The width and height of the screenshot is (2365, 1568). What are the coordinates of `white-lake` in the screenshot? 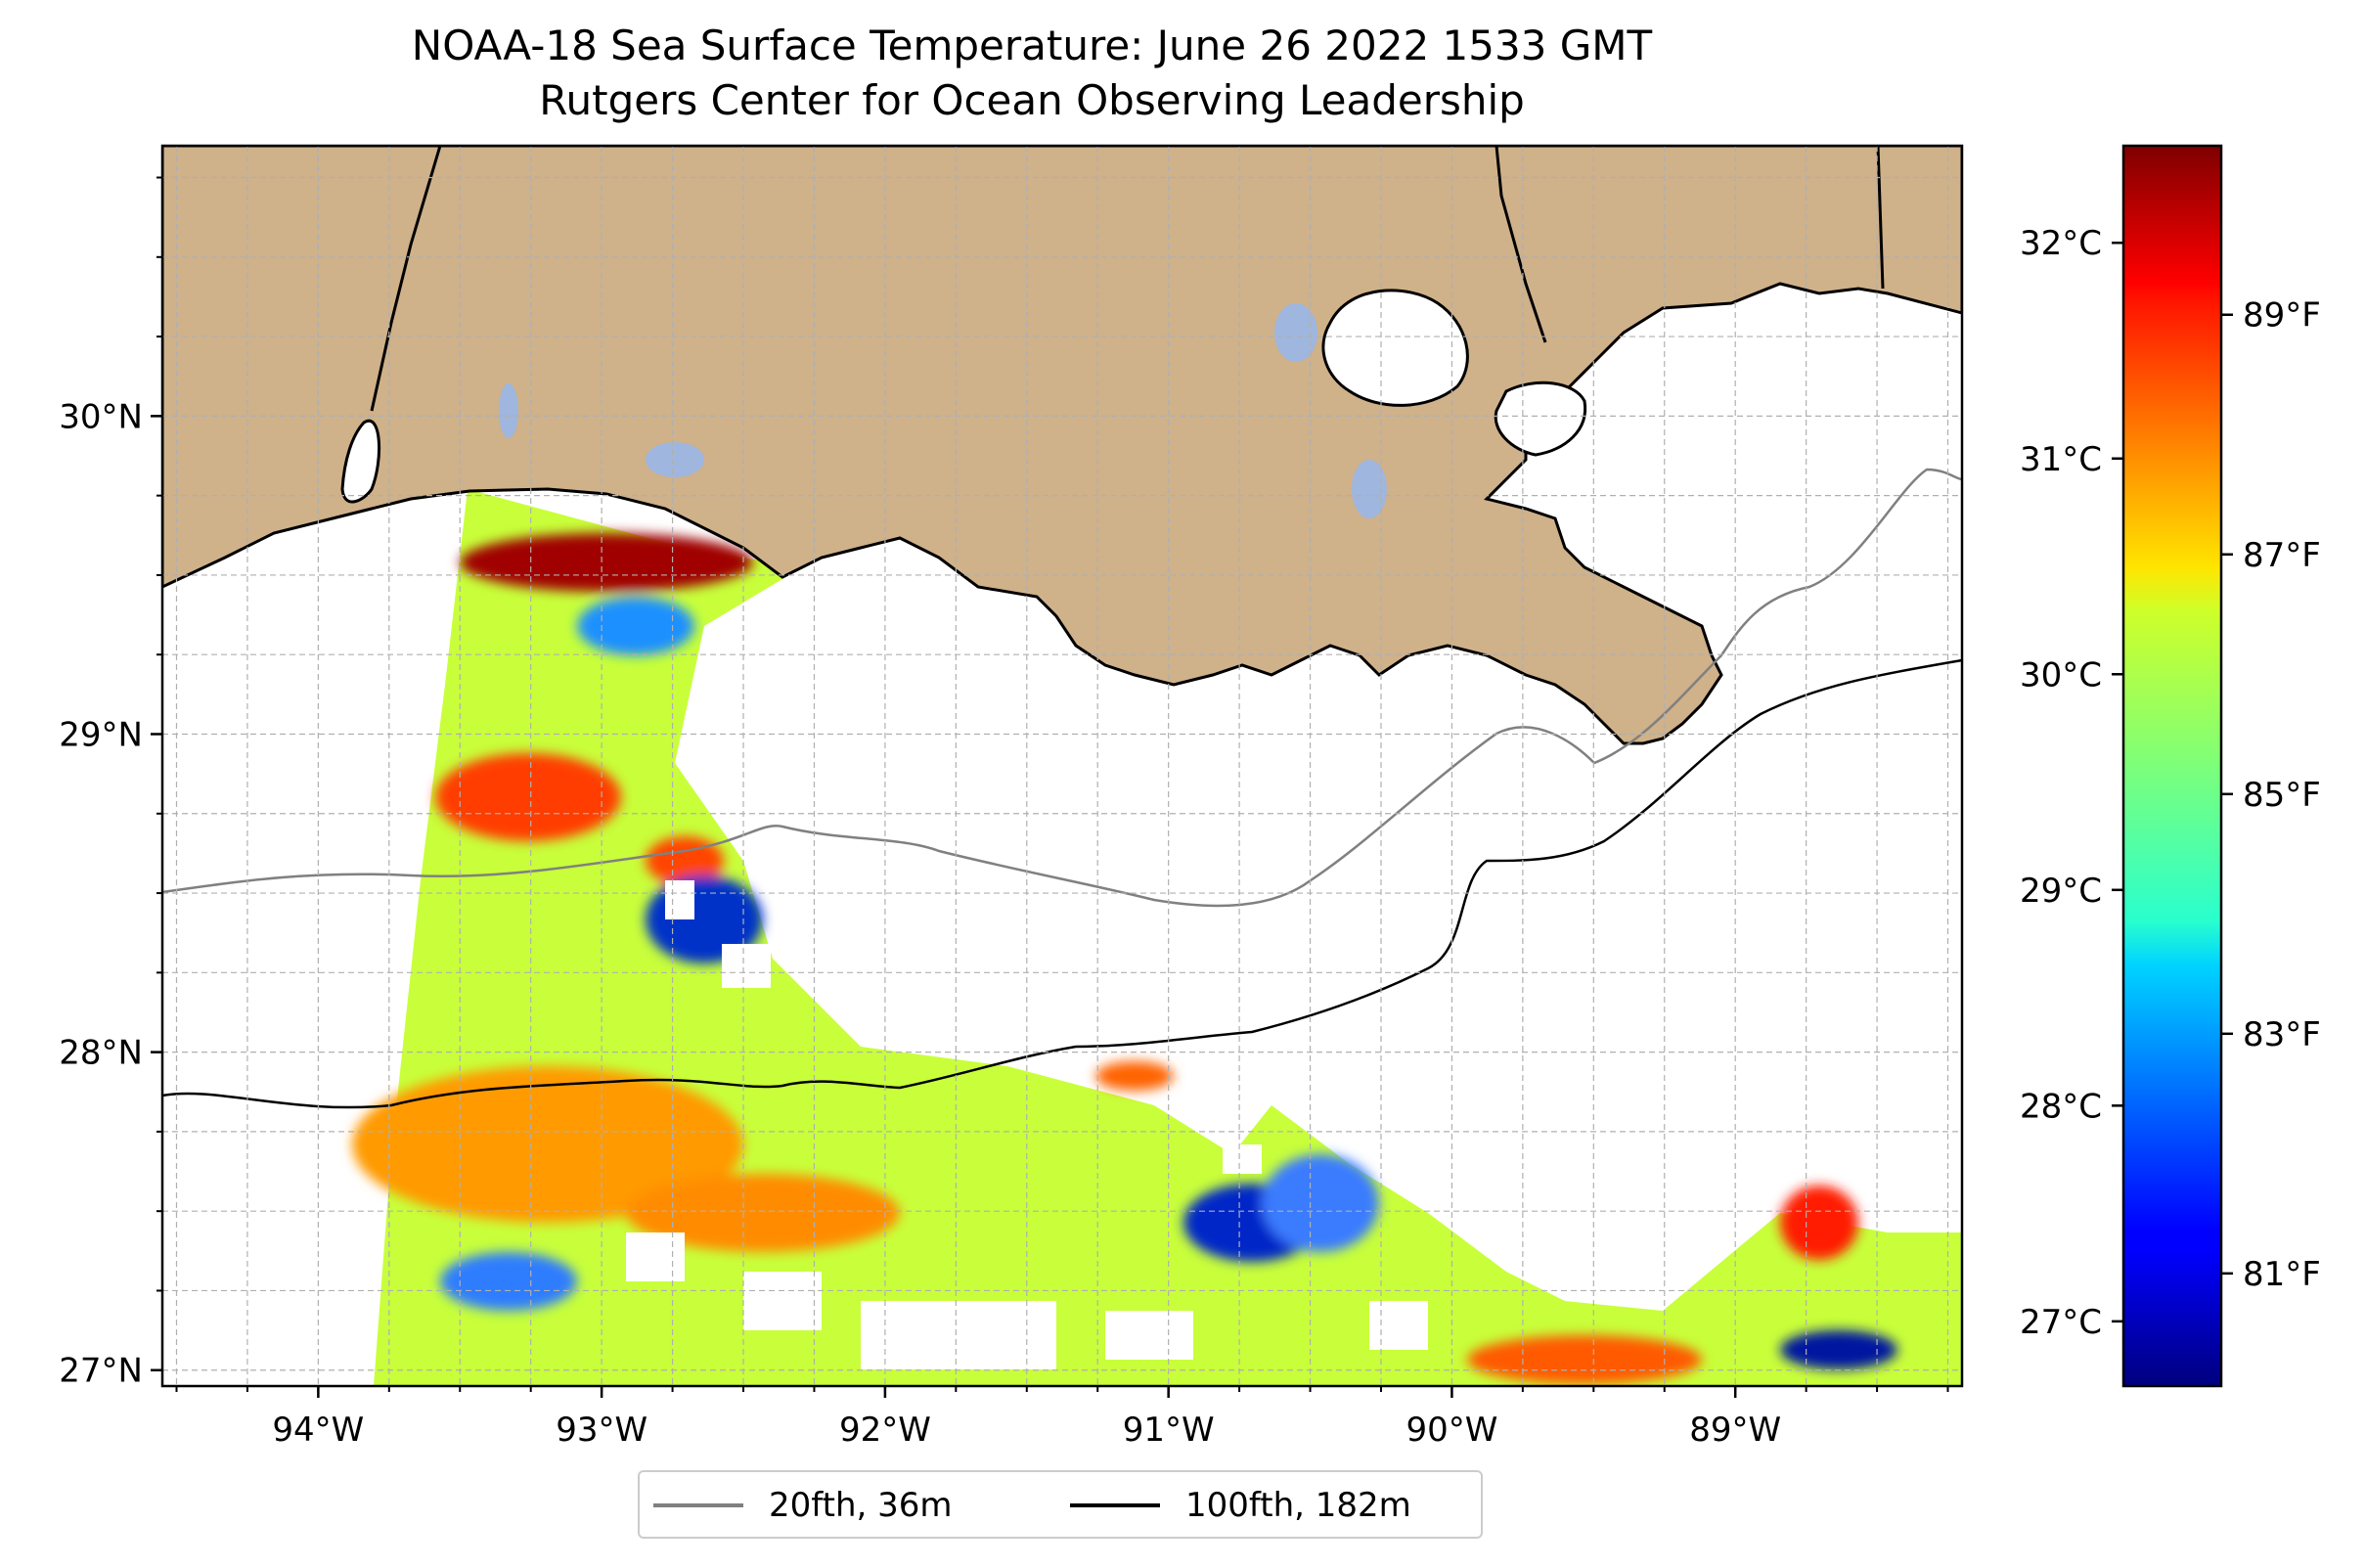 It's located at (675, 459).